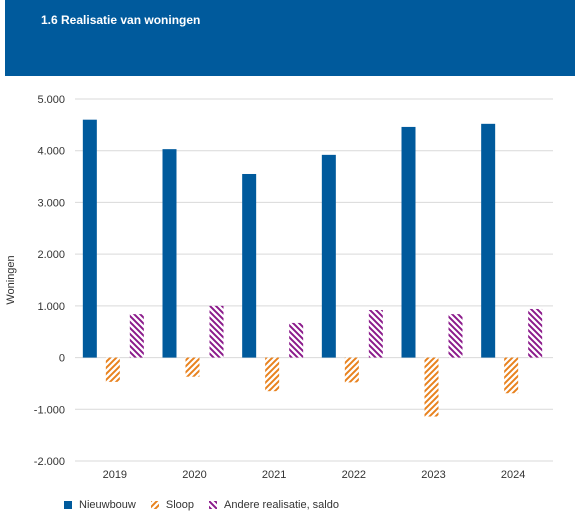 This screenshot has height=521, width=578. What do you see at coordinates (112, 369) in the screenshot?
I see `bar-sloop-2019` at bounding box center [112, 369].